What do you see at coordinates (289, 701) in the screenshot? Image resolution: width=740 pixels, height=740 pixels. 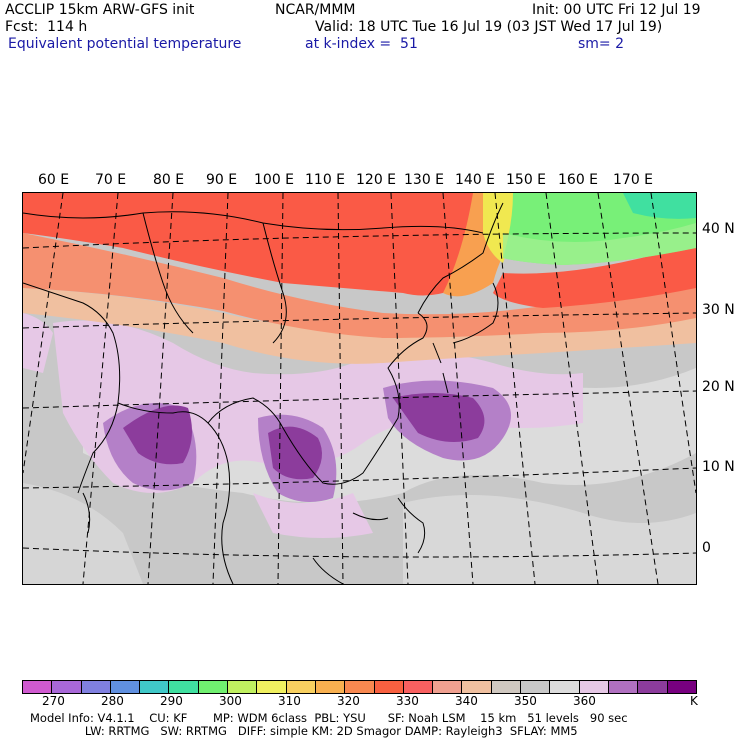 I see `colorbar-tick: 310` at bounding box center [289, 701].